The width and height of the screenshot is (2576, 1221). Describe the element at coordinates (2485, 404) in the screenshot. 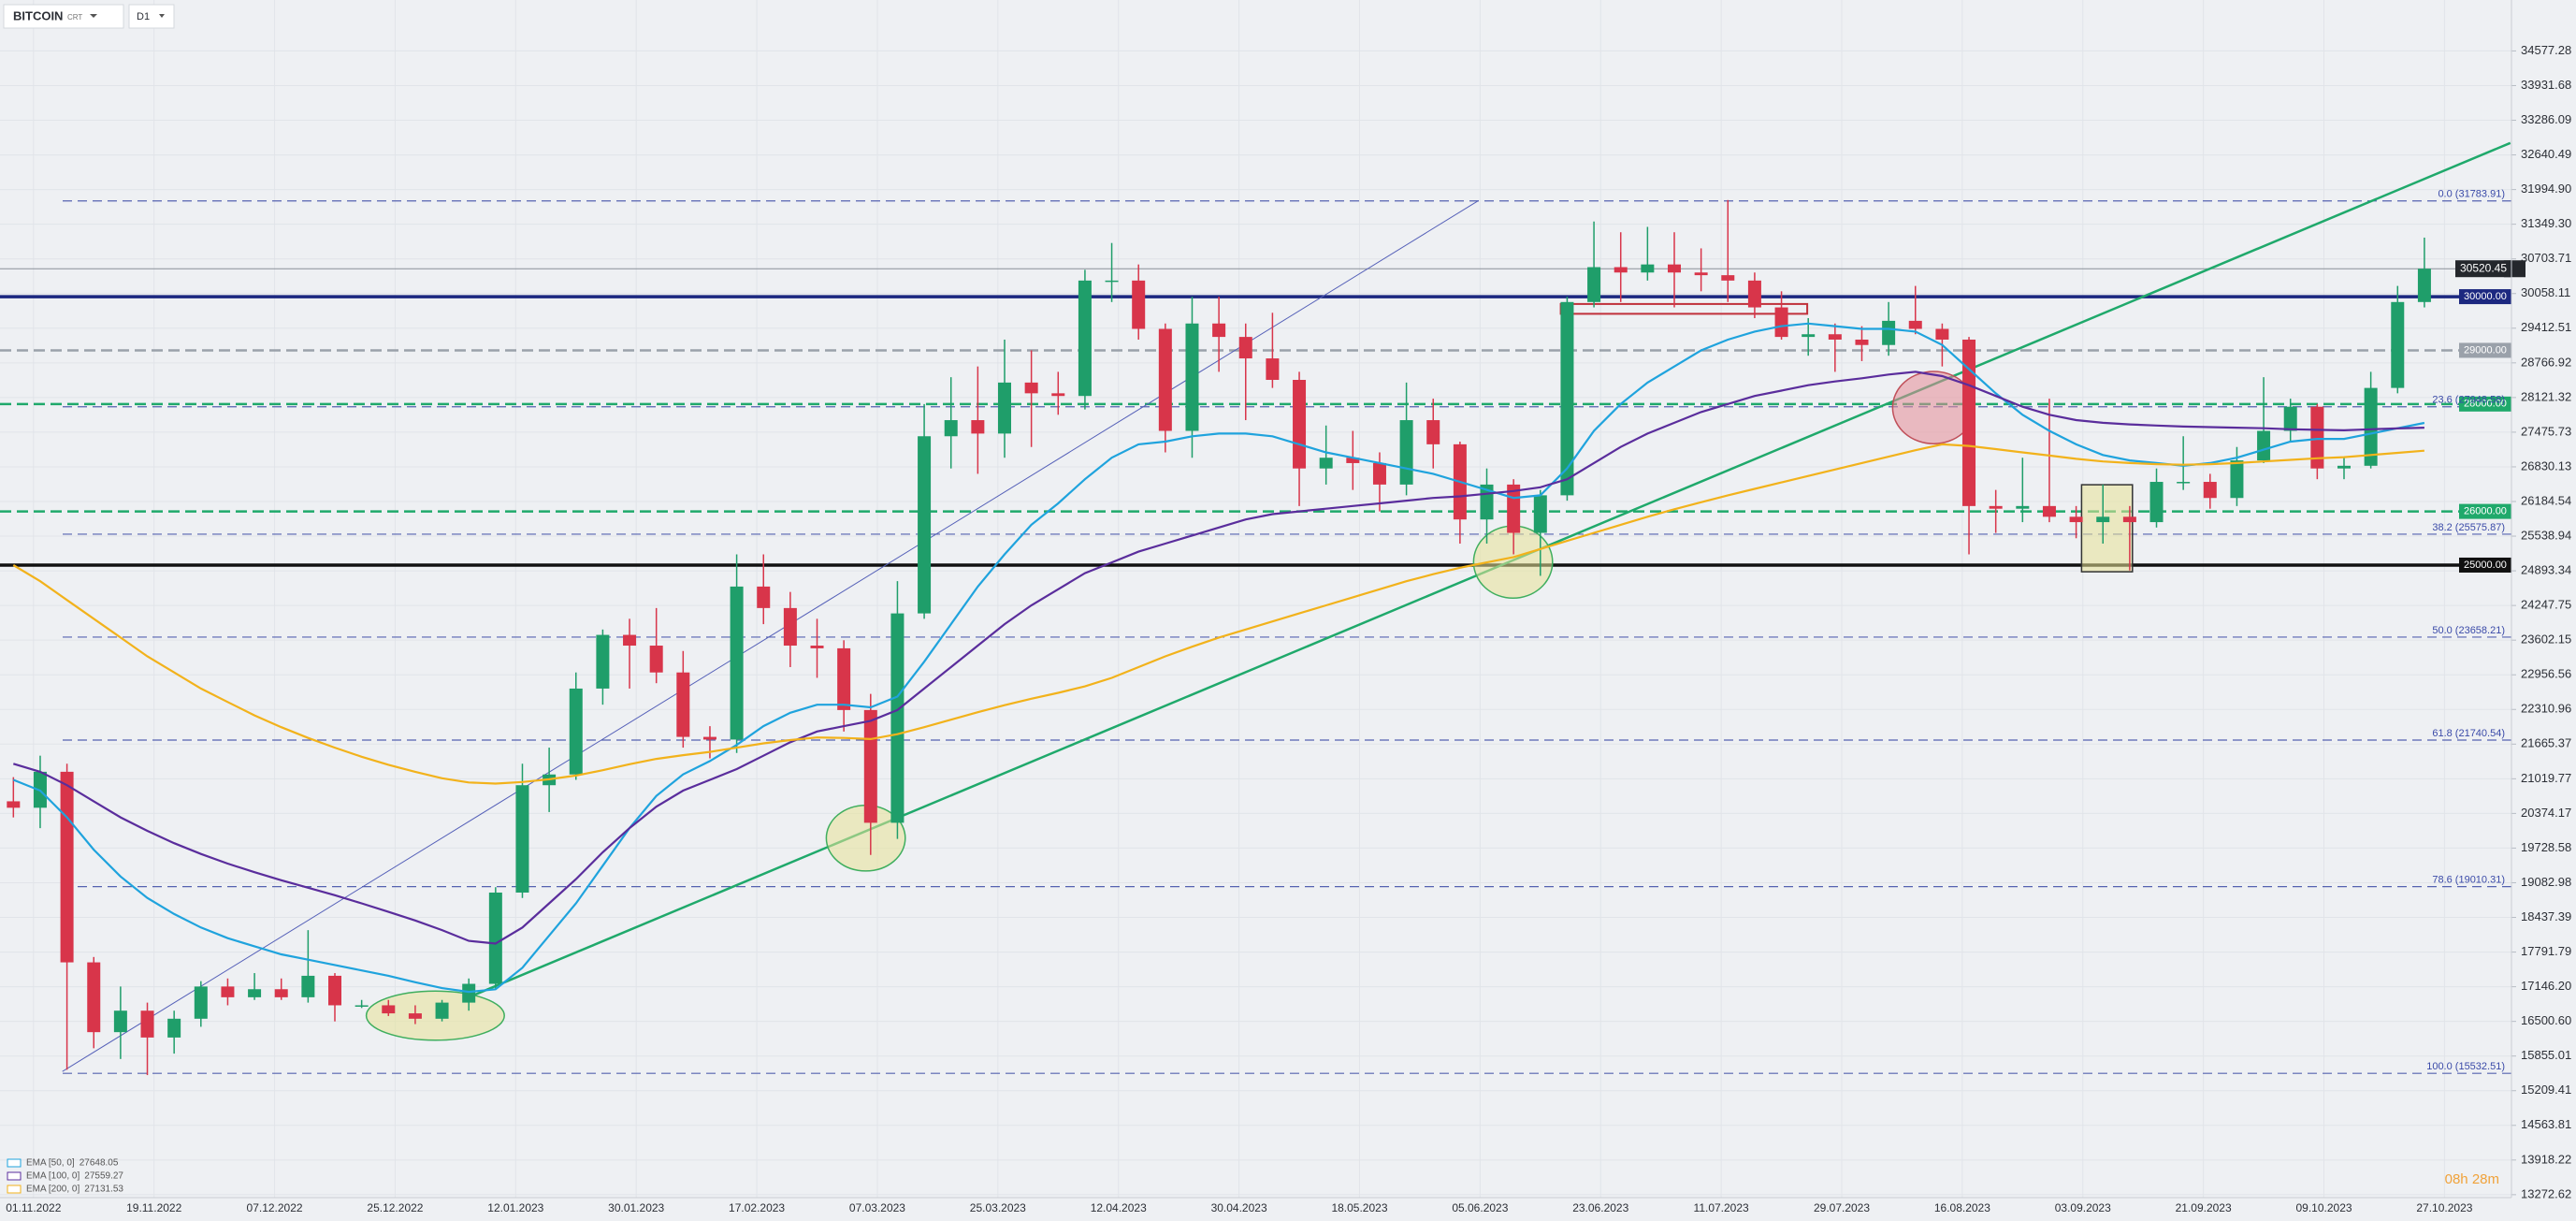

I see `price-label: 28000.00` at that location.